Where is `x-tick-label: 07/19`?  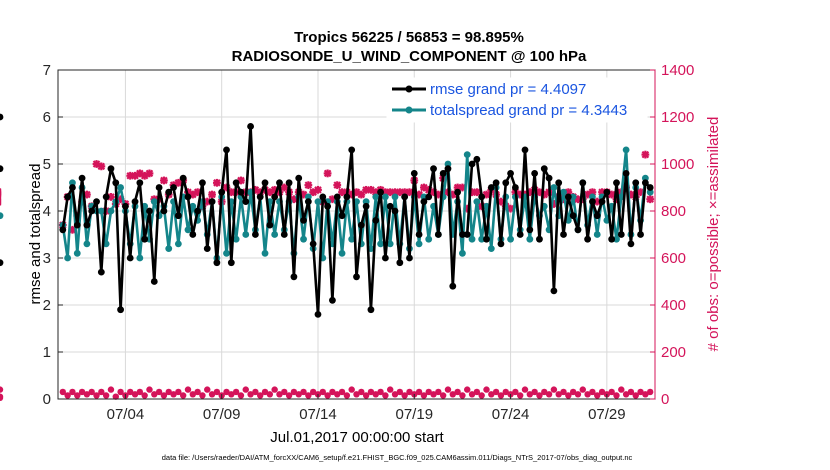 x-tick-label: 07/19 is located at coordinates (415, 414).